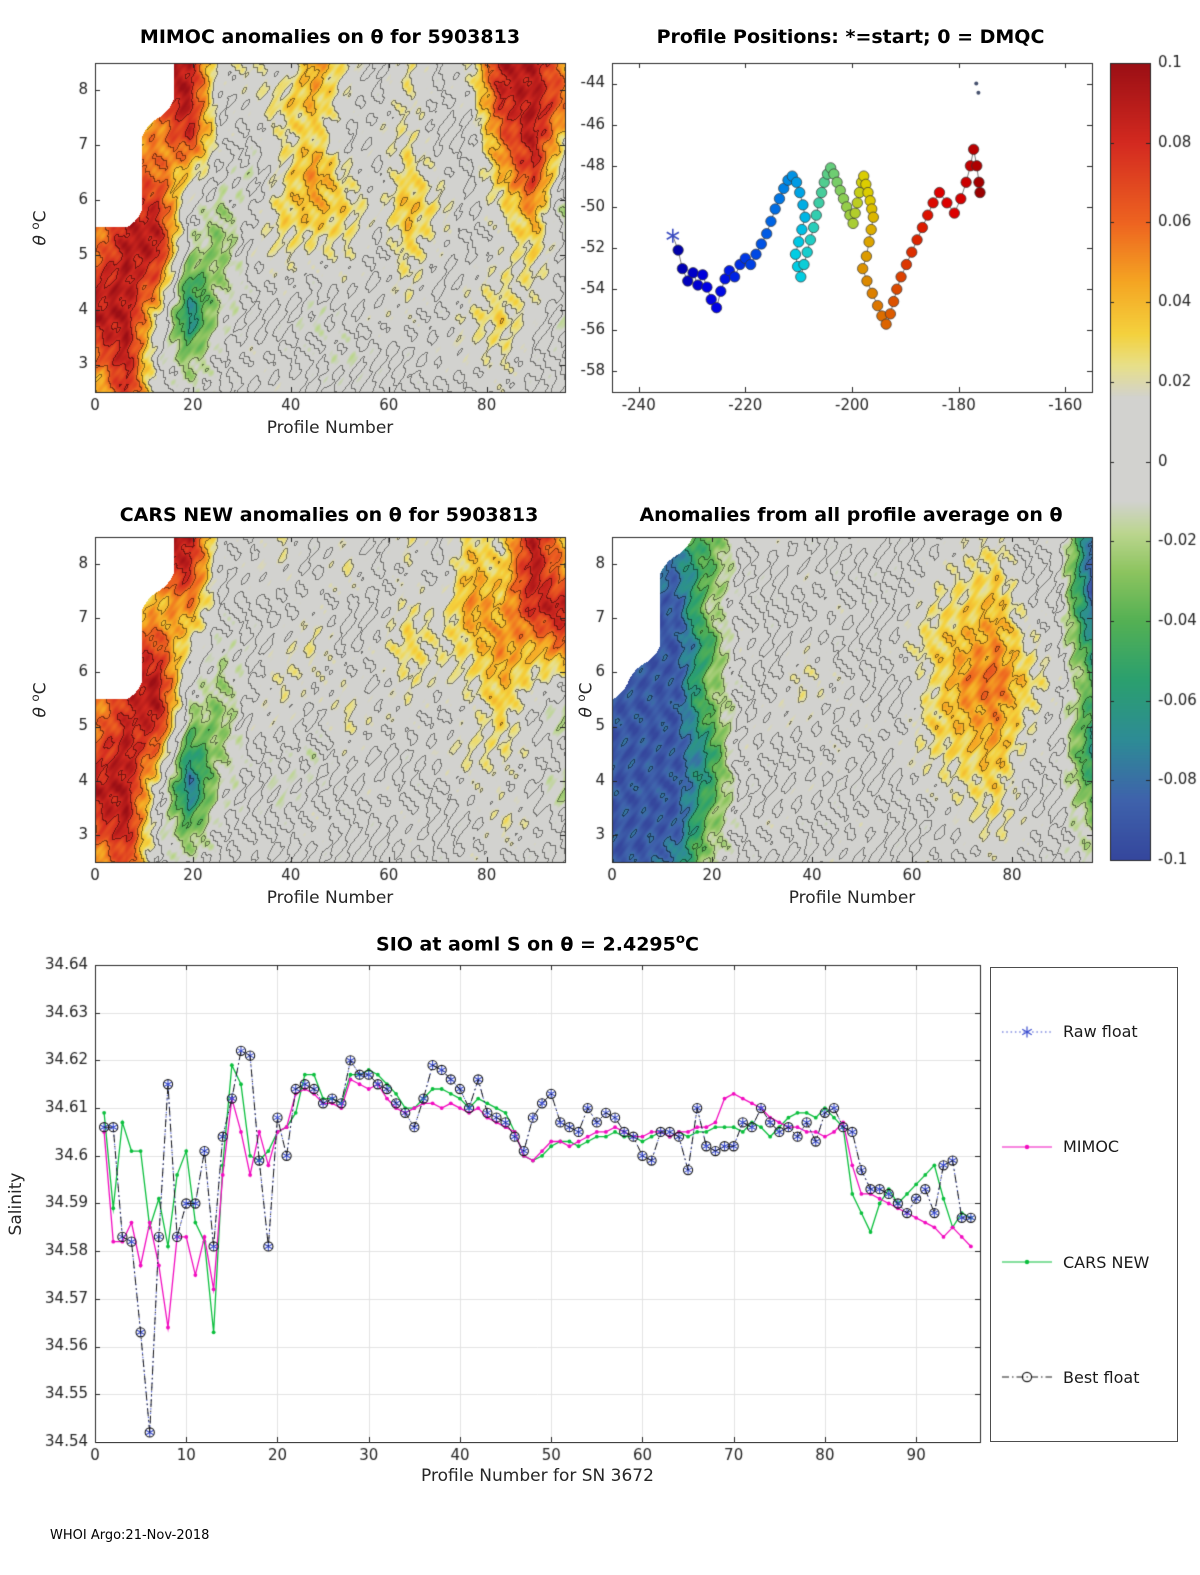  What do you see at coordinates (680, 939) in the screenshot?
I see `salinity-title-sup: o` at bounding box center [680, 939].